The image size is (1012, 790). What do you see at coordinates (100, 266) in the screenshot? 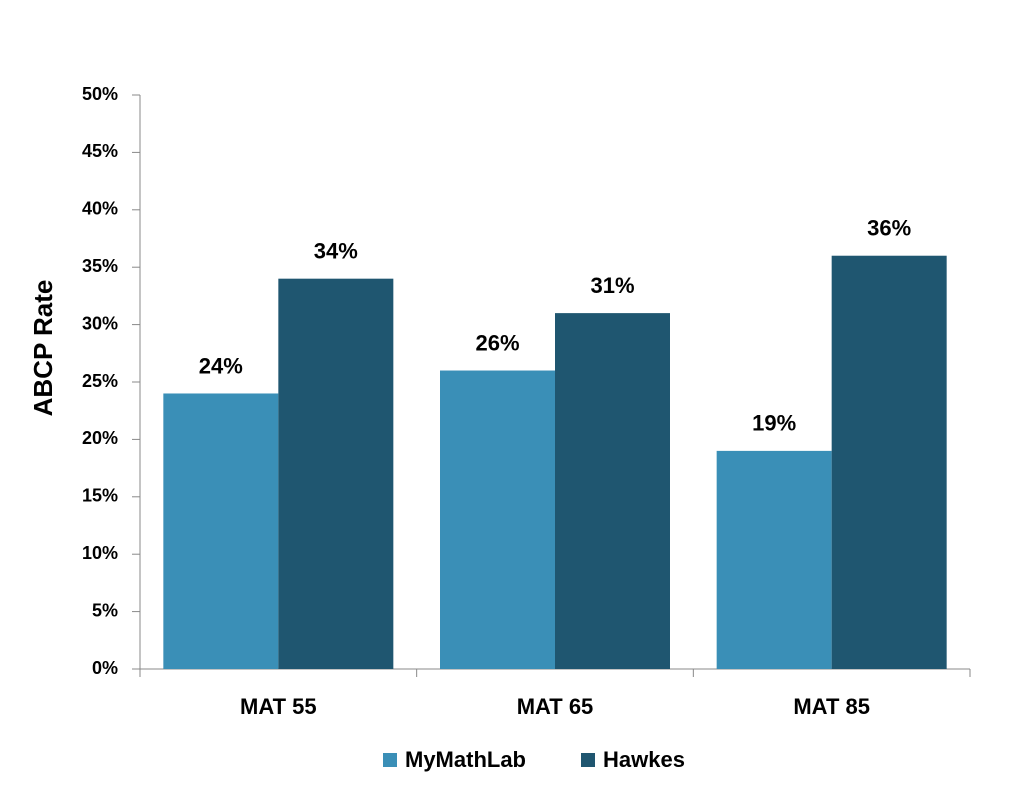
I see `y-tick-label: 35%` at bounding box center [100, 266].